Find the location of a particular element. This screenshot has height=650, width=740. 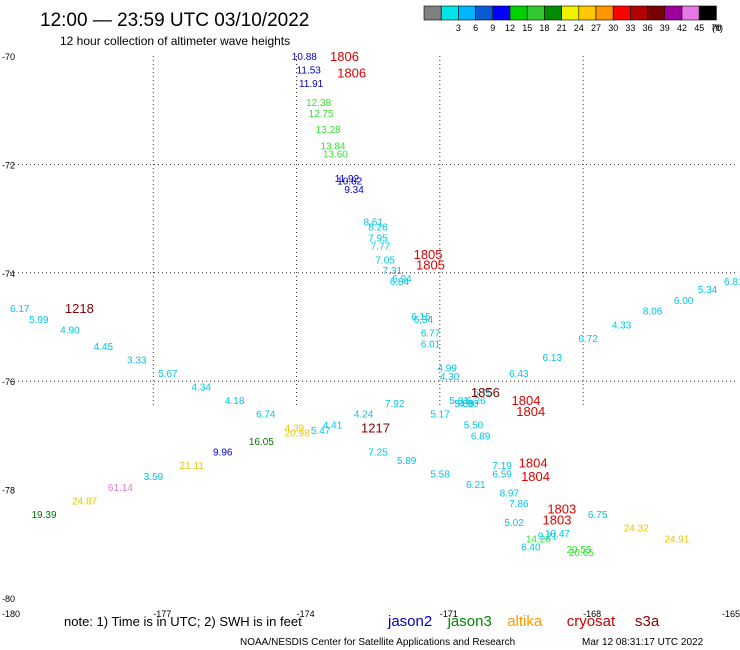

wave-height-label: 11.53 is located at coordinates (309, 71).